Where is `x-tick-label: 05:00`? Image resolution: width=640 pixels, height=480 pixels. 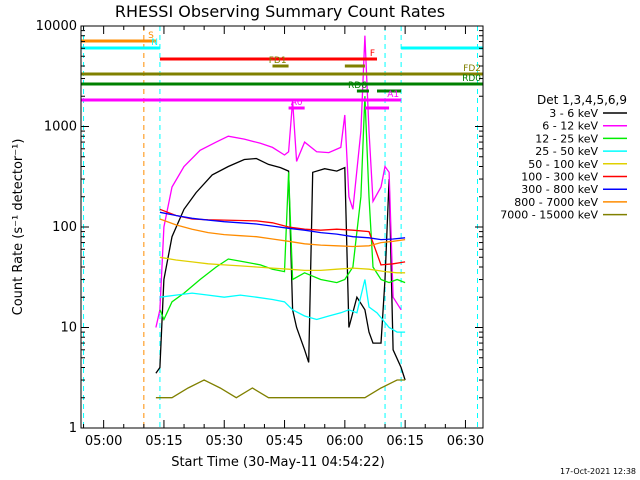
x-tick-label: 05:00 is located at coordinates (103, 441).